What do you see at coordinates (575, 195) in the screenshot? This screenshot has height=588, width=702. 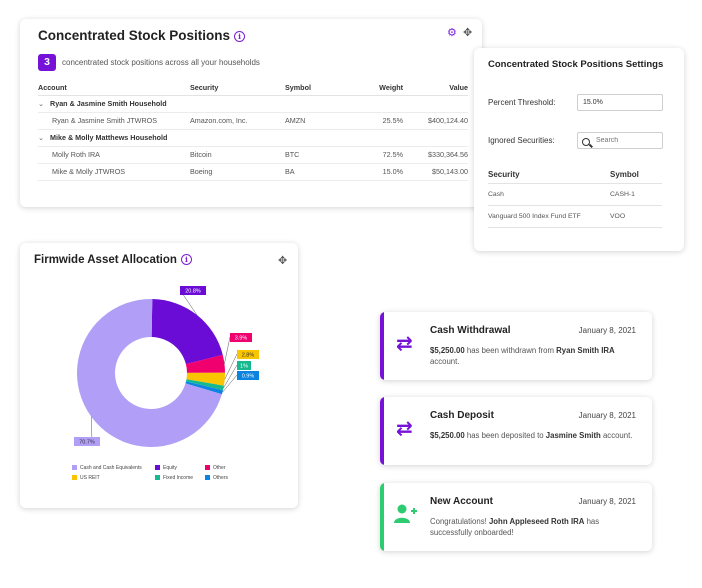 I see `table-row: Cash CASH-1` at bounding box center [575, 195].